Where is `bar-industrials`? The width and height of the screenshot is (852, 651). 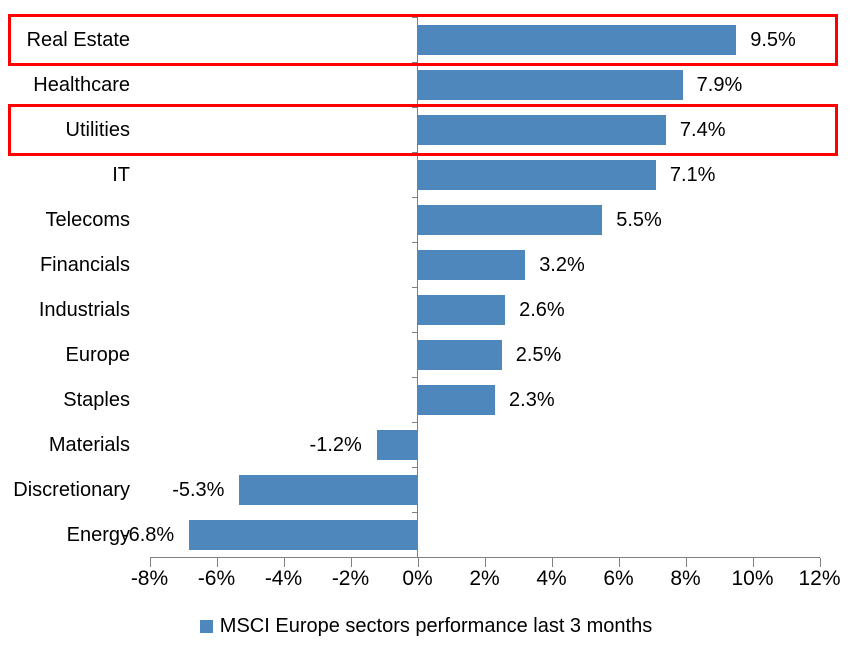
bar-industrials is located at coordinates (462, 309).